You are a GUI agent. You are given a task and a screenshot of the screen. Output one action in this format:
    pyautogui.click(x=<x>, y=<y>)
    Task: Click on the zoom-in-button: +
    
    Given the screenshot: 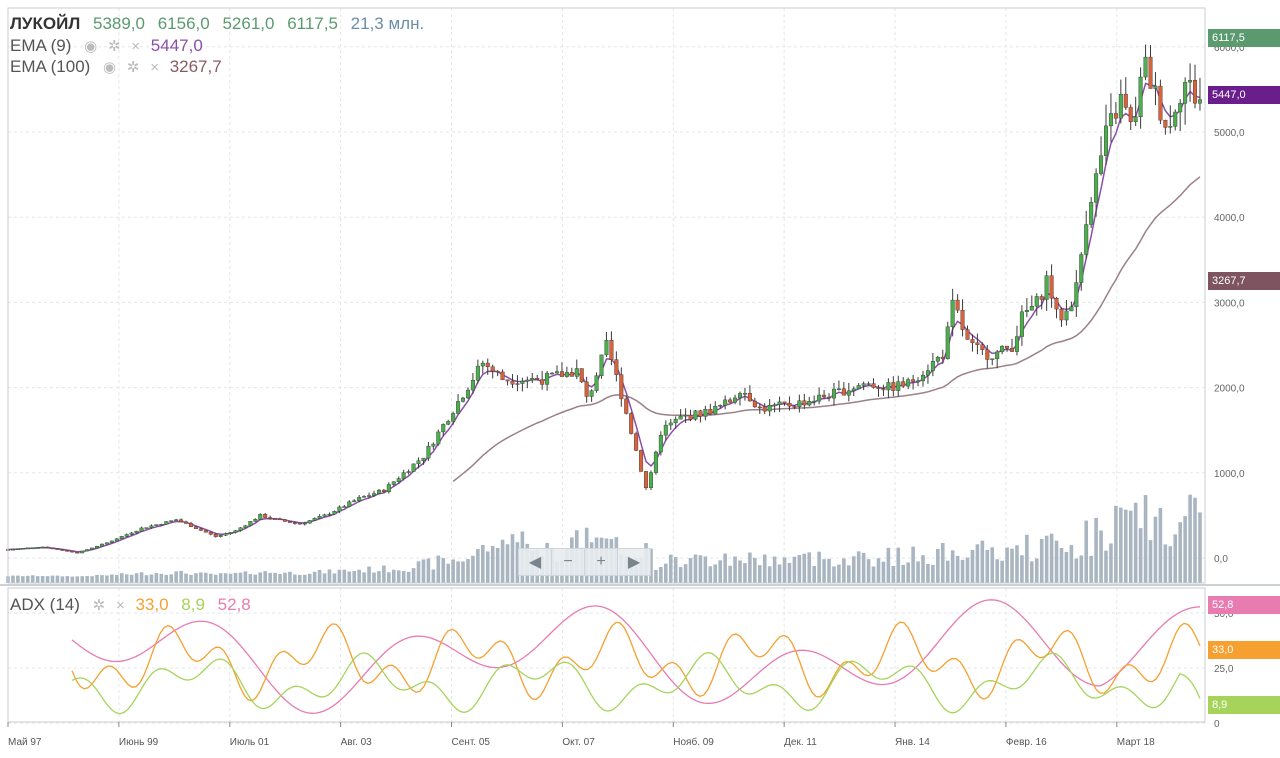 What is the action you would take?
    pyautogui.click(x=601, y=562)
    